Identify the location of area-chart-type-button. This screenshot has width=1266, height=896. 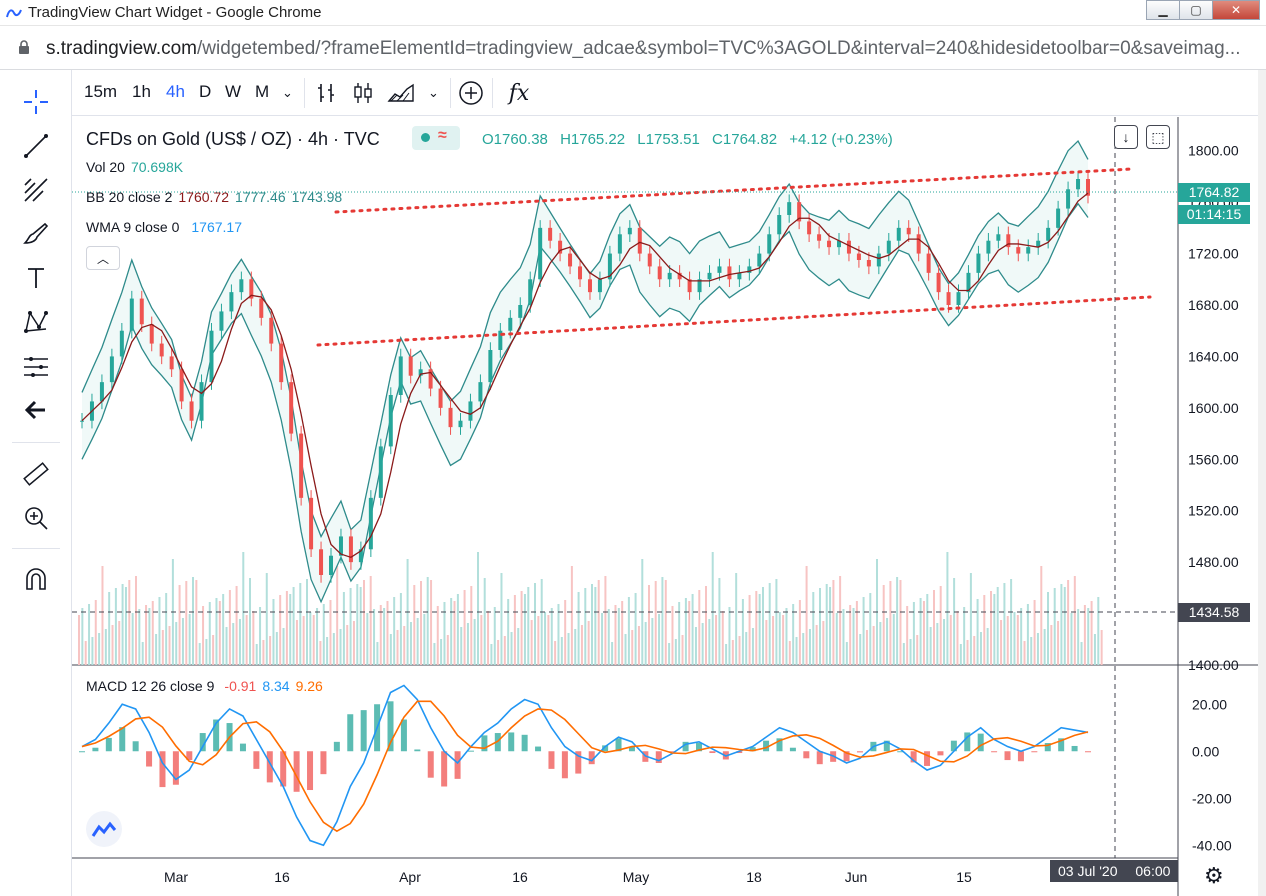
(401, 93).